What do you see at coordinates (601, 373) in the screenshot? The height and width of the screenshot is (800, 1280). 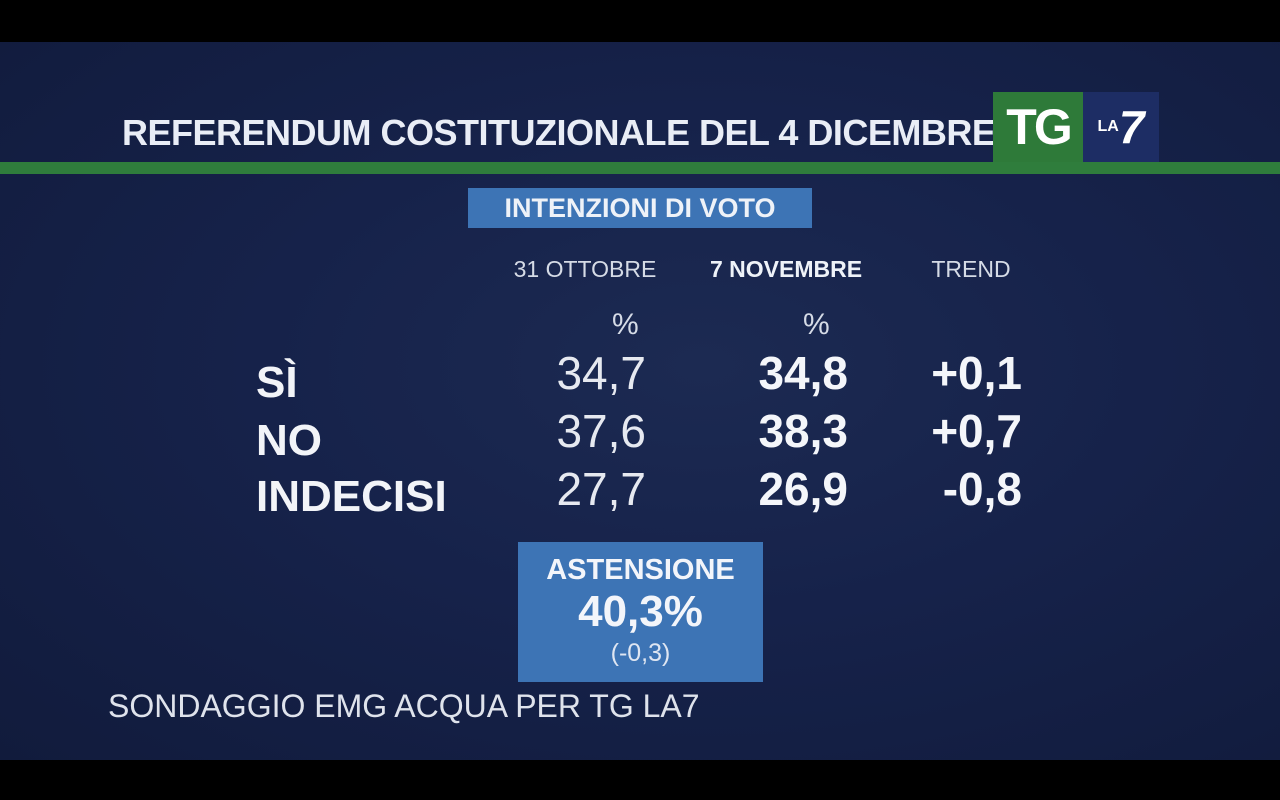 I see `value-si-31-ottobre: 34,7` at bounding box center [601, 373].